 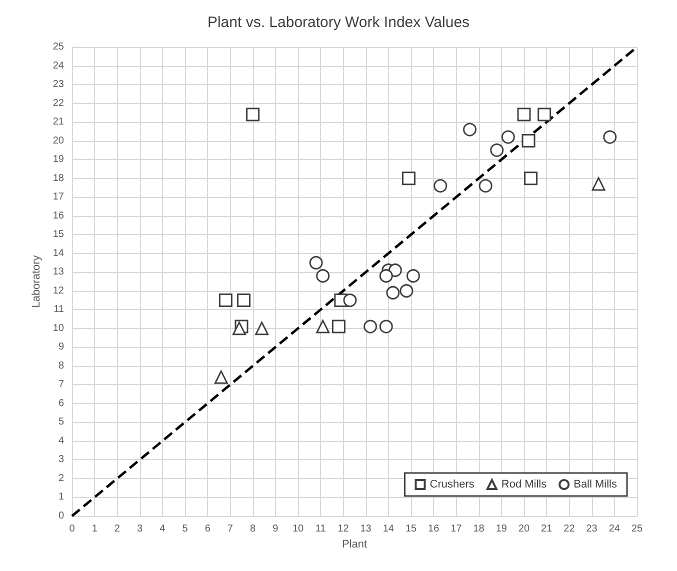 What do you see at coordinates (61, 366) in the screenshot?
I see `y-tick-label: 8` at bounding box center [61, 366].